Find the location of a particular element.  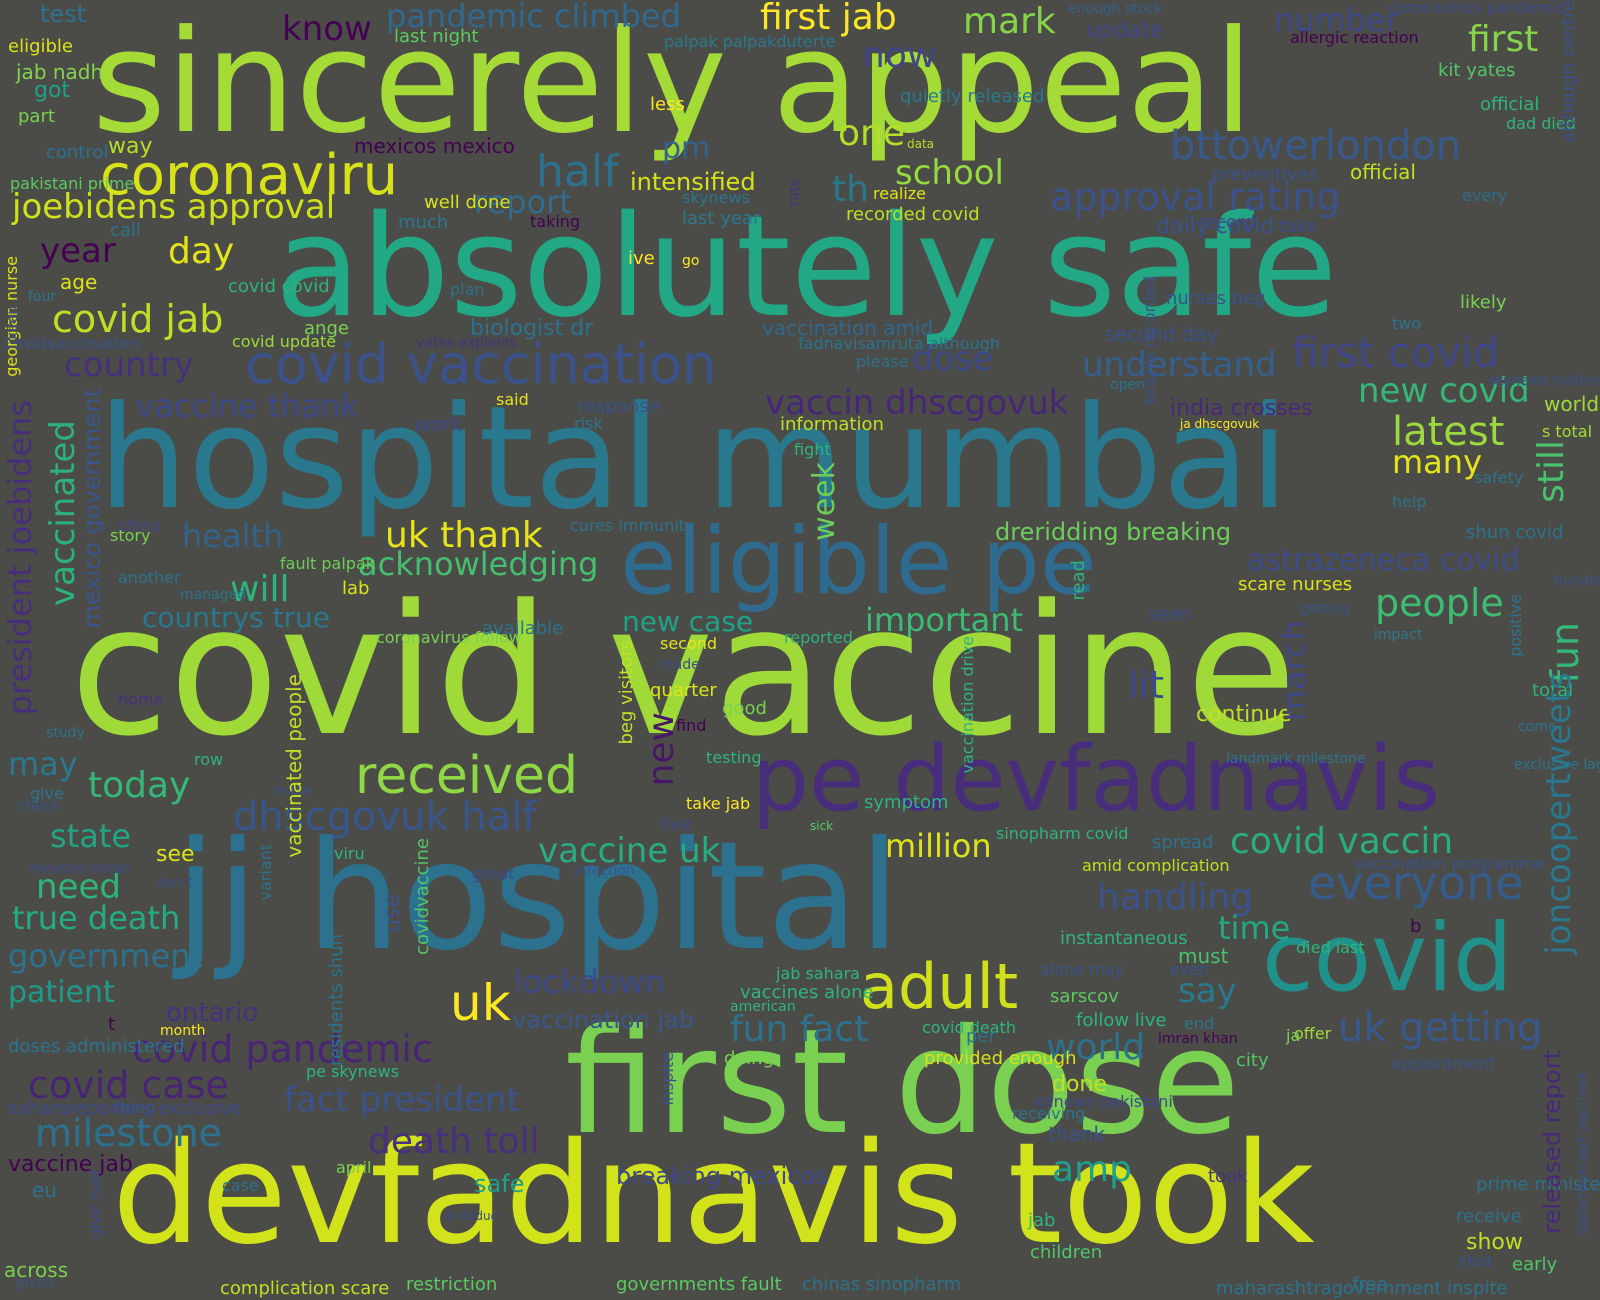

word-hundred-days: scare nurses is located at coordinates (1295, 584).